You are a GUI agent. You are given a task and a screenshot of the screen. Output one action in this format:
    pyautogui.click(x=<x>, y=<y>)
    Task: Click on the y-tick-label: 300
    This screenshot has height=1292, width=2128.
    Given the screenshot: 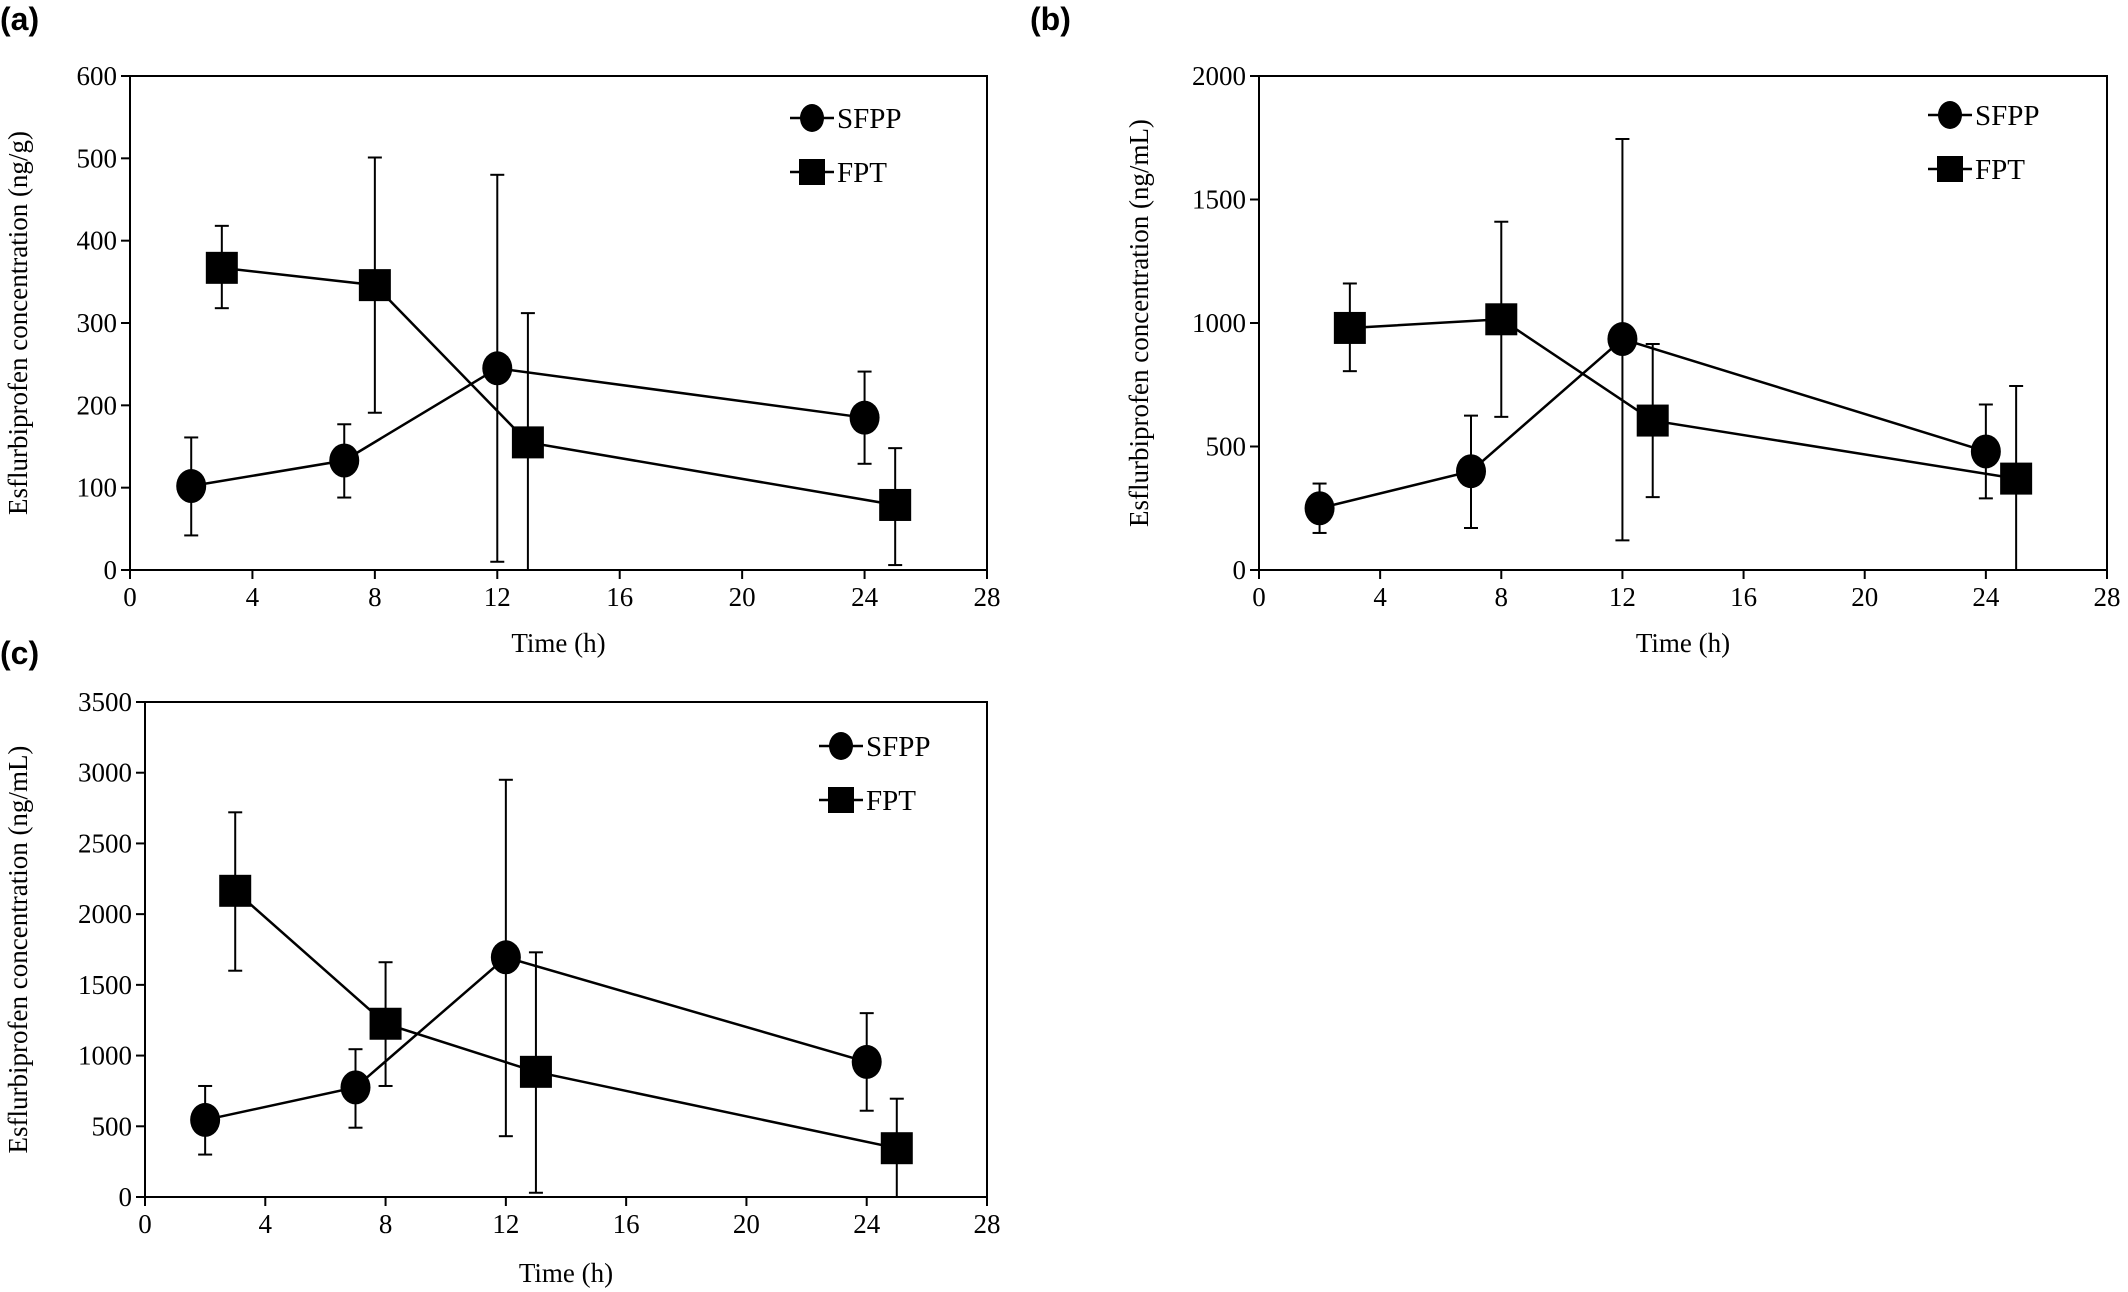 What is the action you would take?
    pyautogui.click(x=97, y=323)
    